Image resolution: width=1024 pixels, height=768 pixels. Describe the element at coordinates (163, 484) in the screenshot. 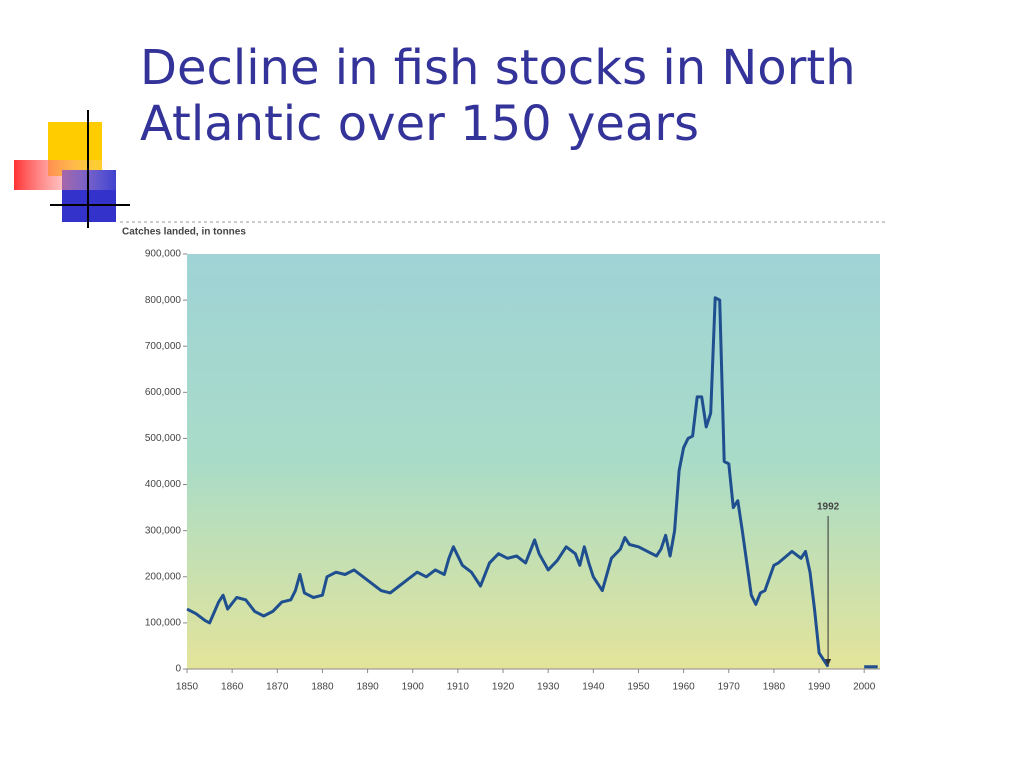

I see `y-tick-label: 400,000` at that location.